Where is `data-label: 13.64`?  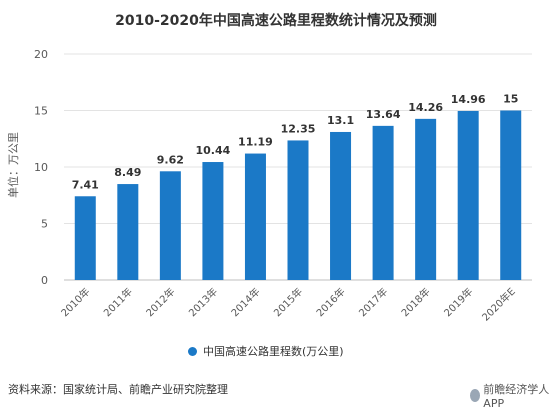
data-label: 13.64 is located at coordinates (383, 114).